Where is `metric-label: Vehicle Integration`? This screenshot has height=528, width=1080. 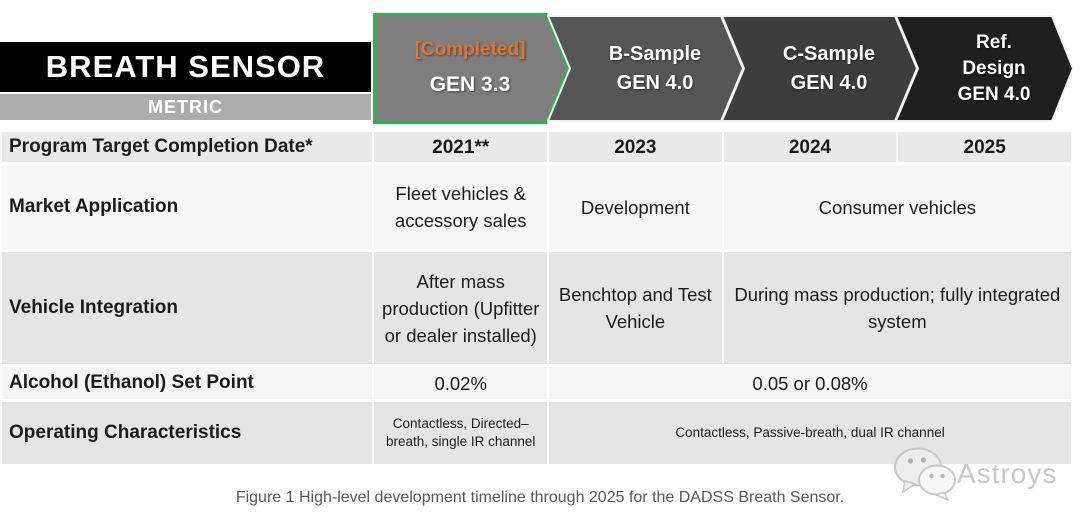
metric-label: Vehicle Integration is located at coordinates (187, 308).